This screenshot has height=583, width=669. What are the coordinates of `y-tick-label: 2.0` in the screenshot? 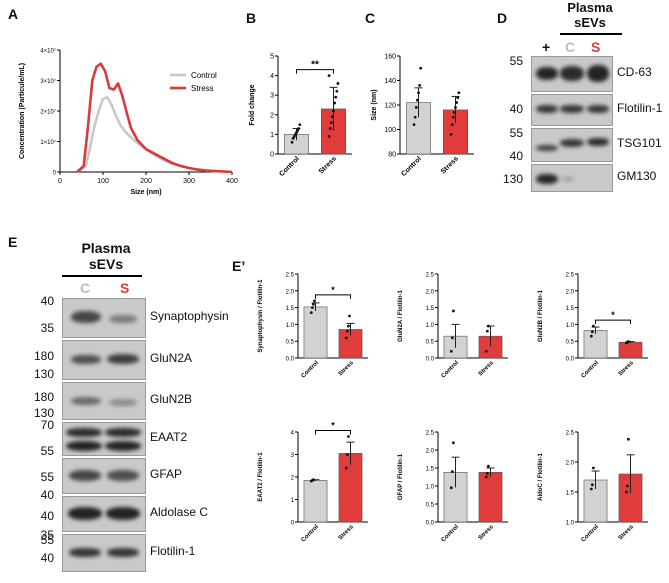 It's located at (430, 292).